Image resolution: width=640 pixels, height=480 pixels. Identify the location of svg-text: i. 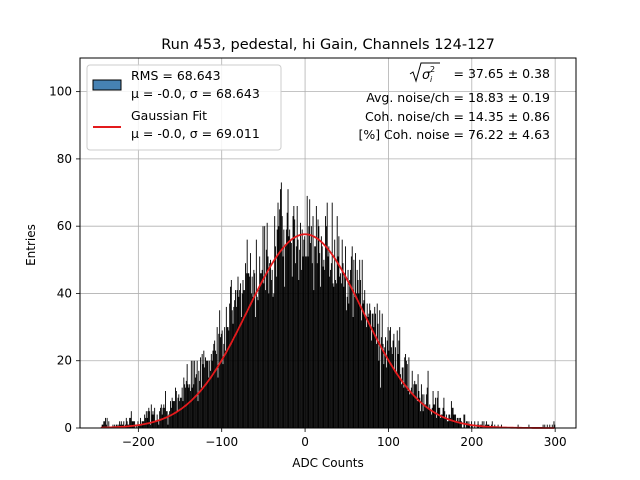
(431, 79).